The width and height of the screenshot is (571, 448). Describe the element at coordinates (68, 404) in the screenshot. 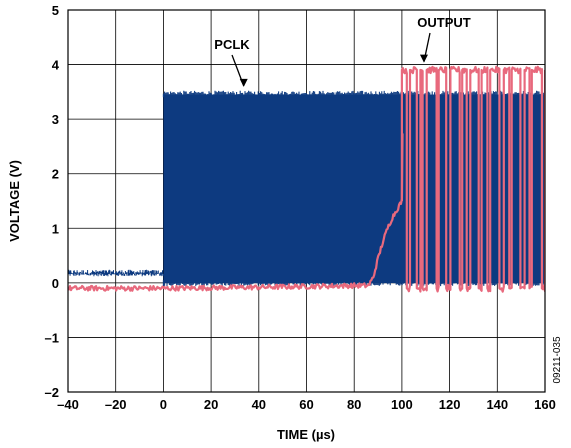

I see `x-tick-label: –40` at that location.